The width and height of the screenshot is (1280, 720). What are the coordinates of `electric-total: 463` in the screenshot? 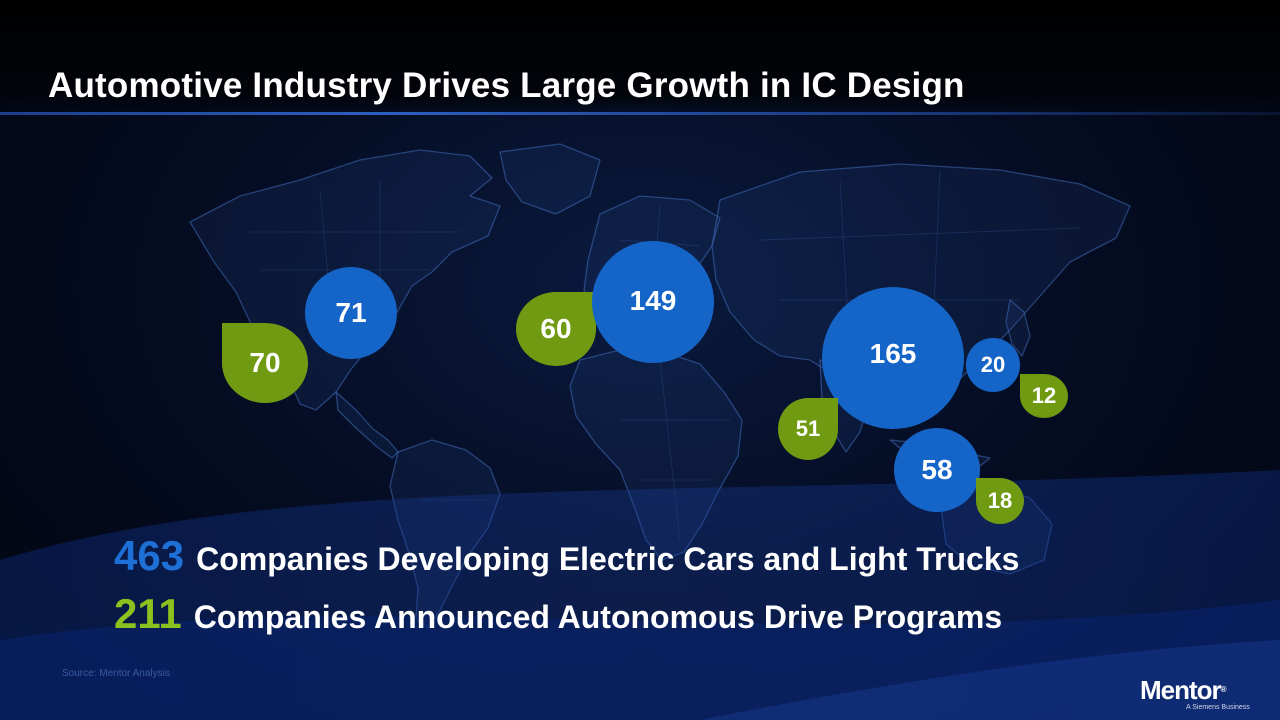 It's located at (149, 555).